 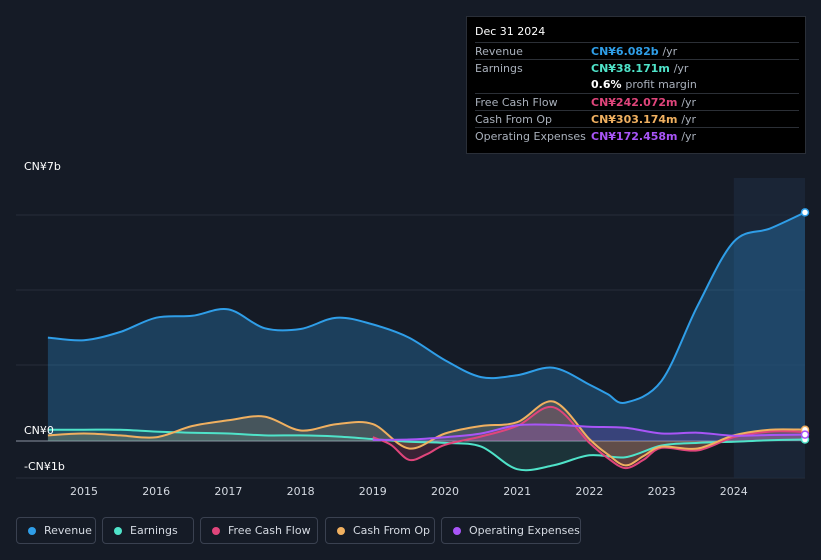 I want to click on line-operating-expenses, so click(x=589, y=432).